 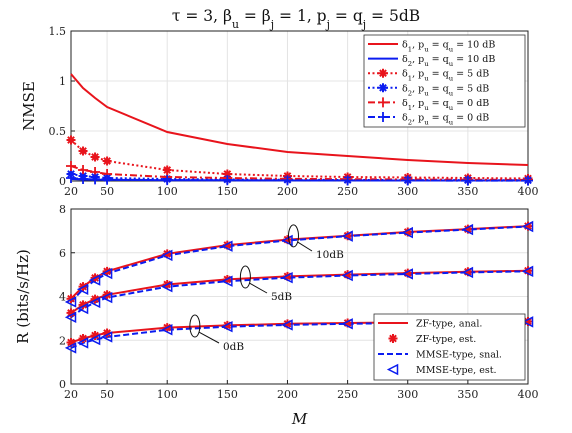 What do you see at coordinates (107, 394) in the screenshot?
I see `x-tick-label: 50` at bounding box center [107, 394].